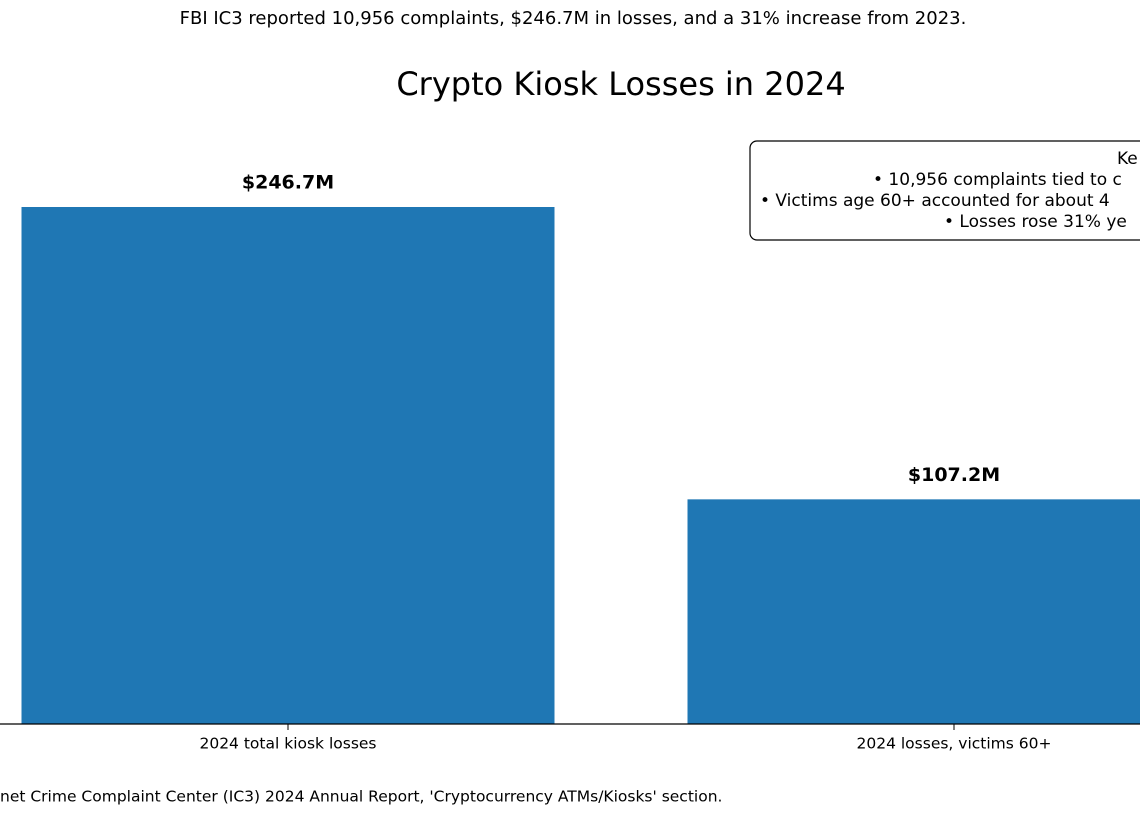  Describe the element at coordinates (954, 744) in the screenshot. I see `x-tick-label: 2024 losses, victims 60+` at that location.